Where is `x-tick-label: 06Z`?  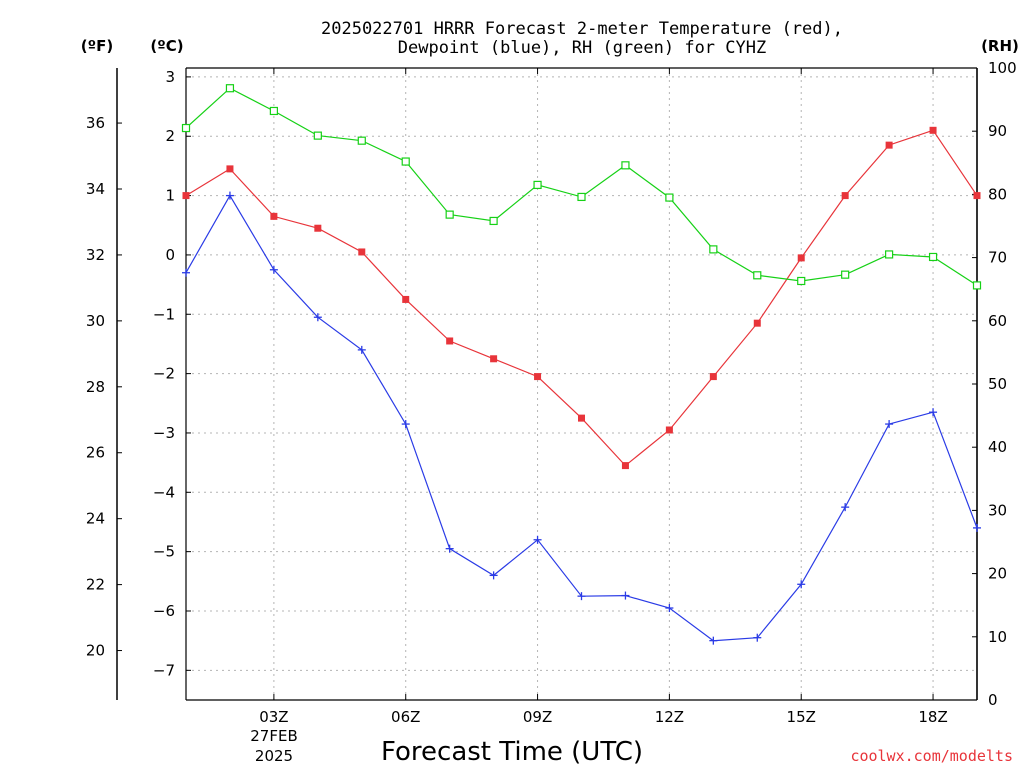
x-tick-label: 06Z is located at coordinates (405, 717).